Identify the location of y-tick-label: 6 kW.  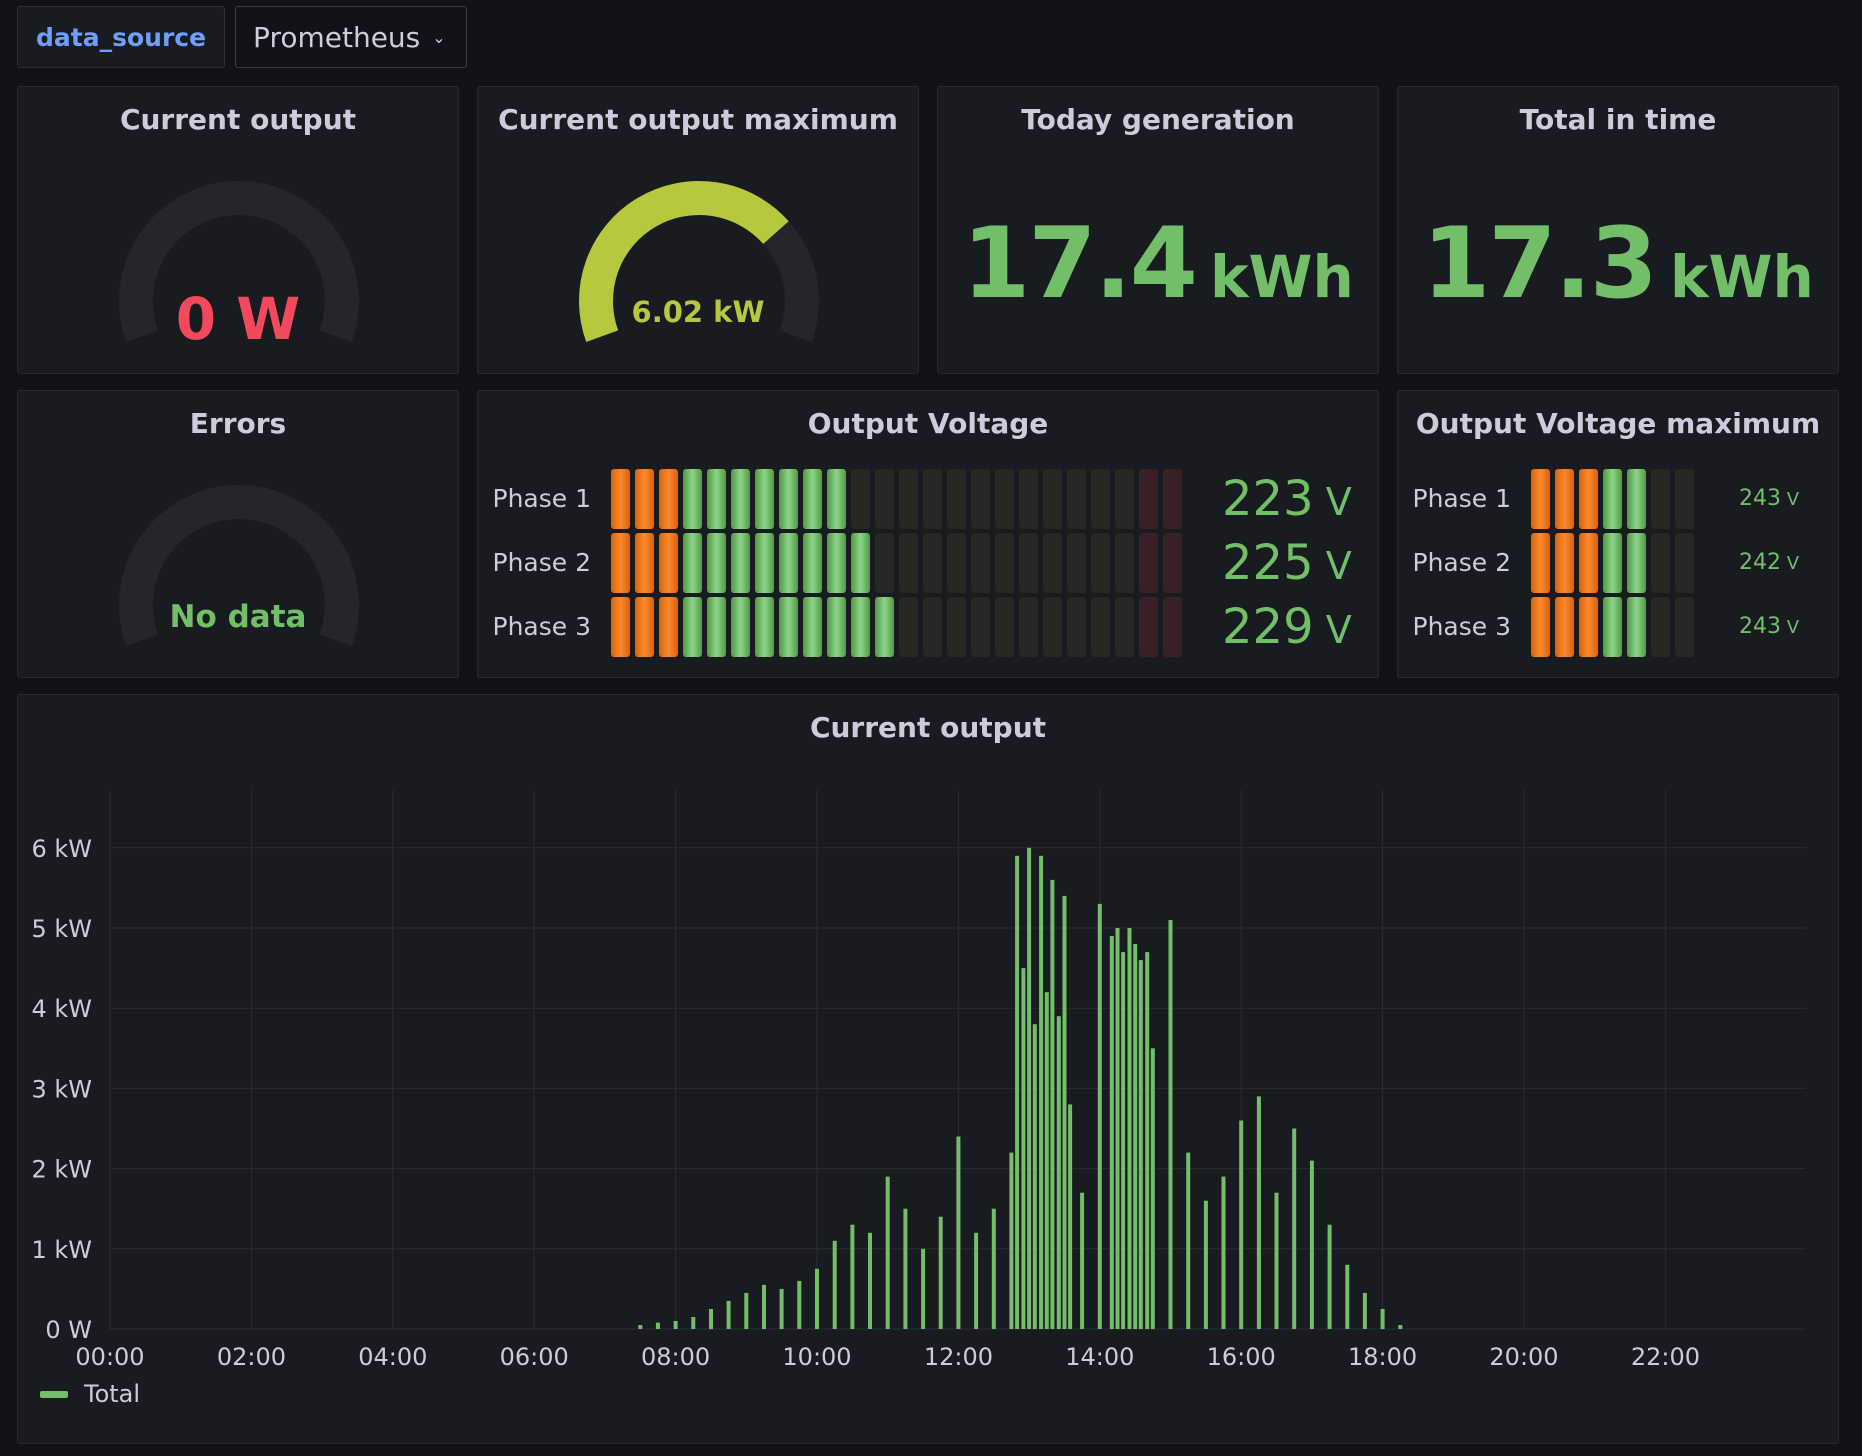
(61, 849).